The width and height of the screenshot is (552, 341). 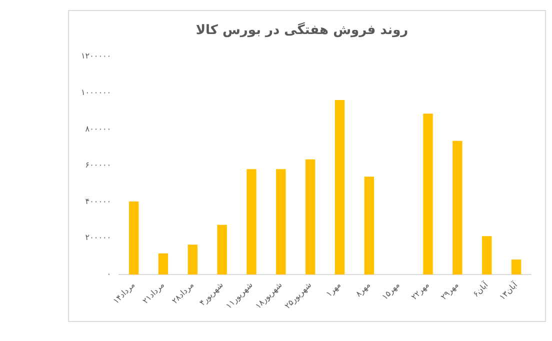 What do you see at coordinates (508, 290) in the screenshot?
I see `x-tick-label: ۱۳آبان` at bounding box center [508, 290].